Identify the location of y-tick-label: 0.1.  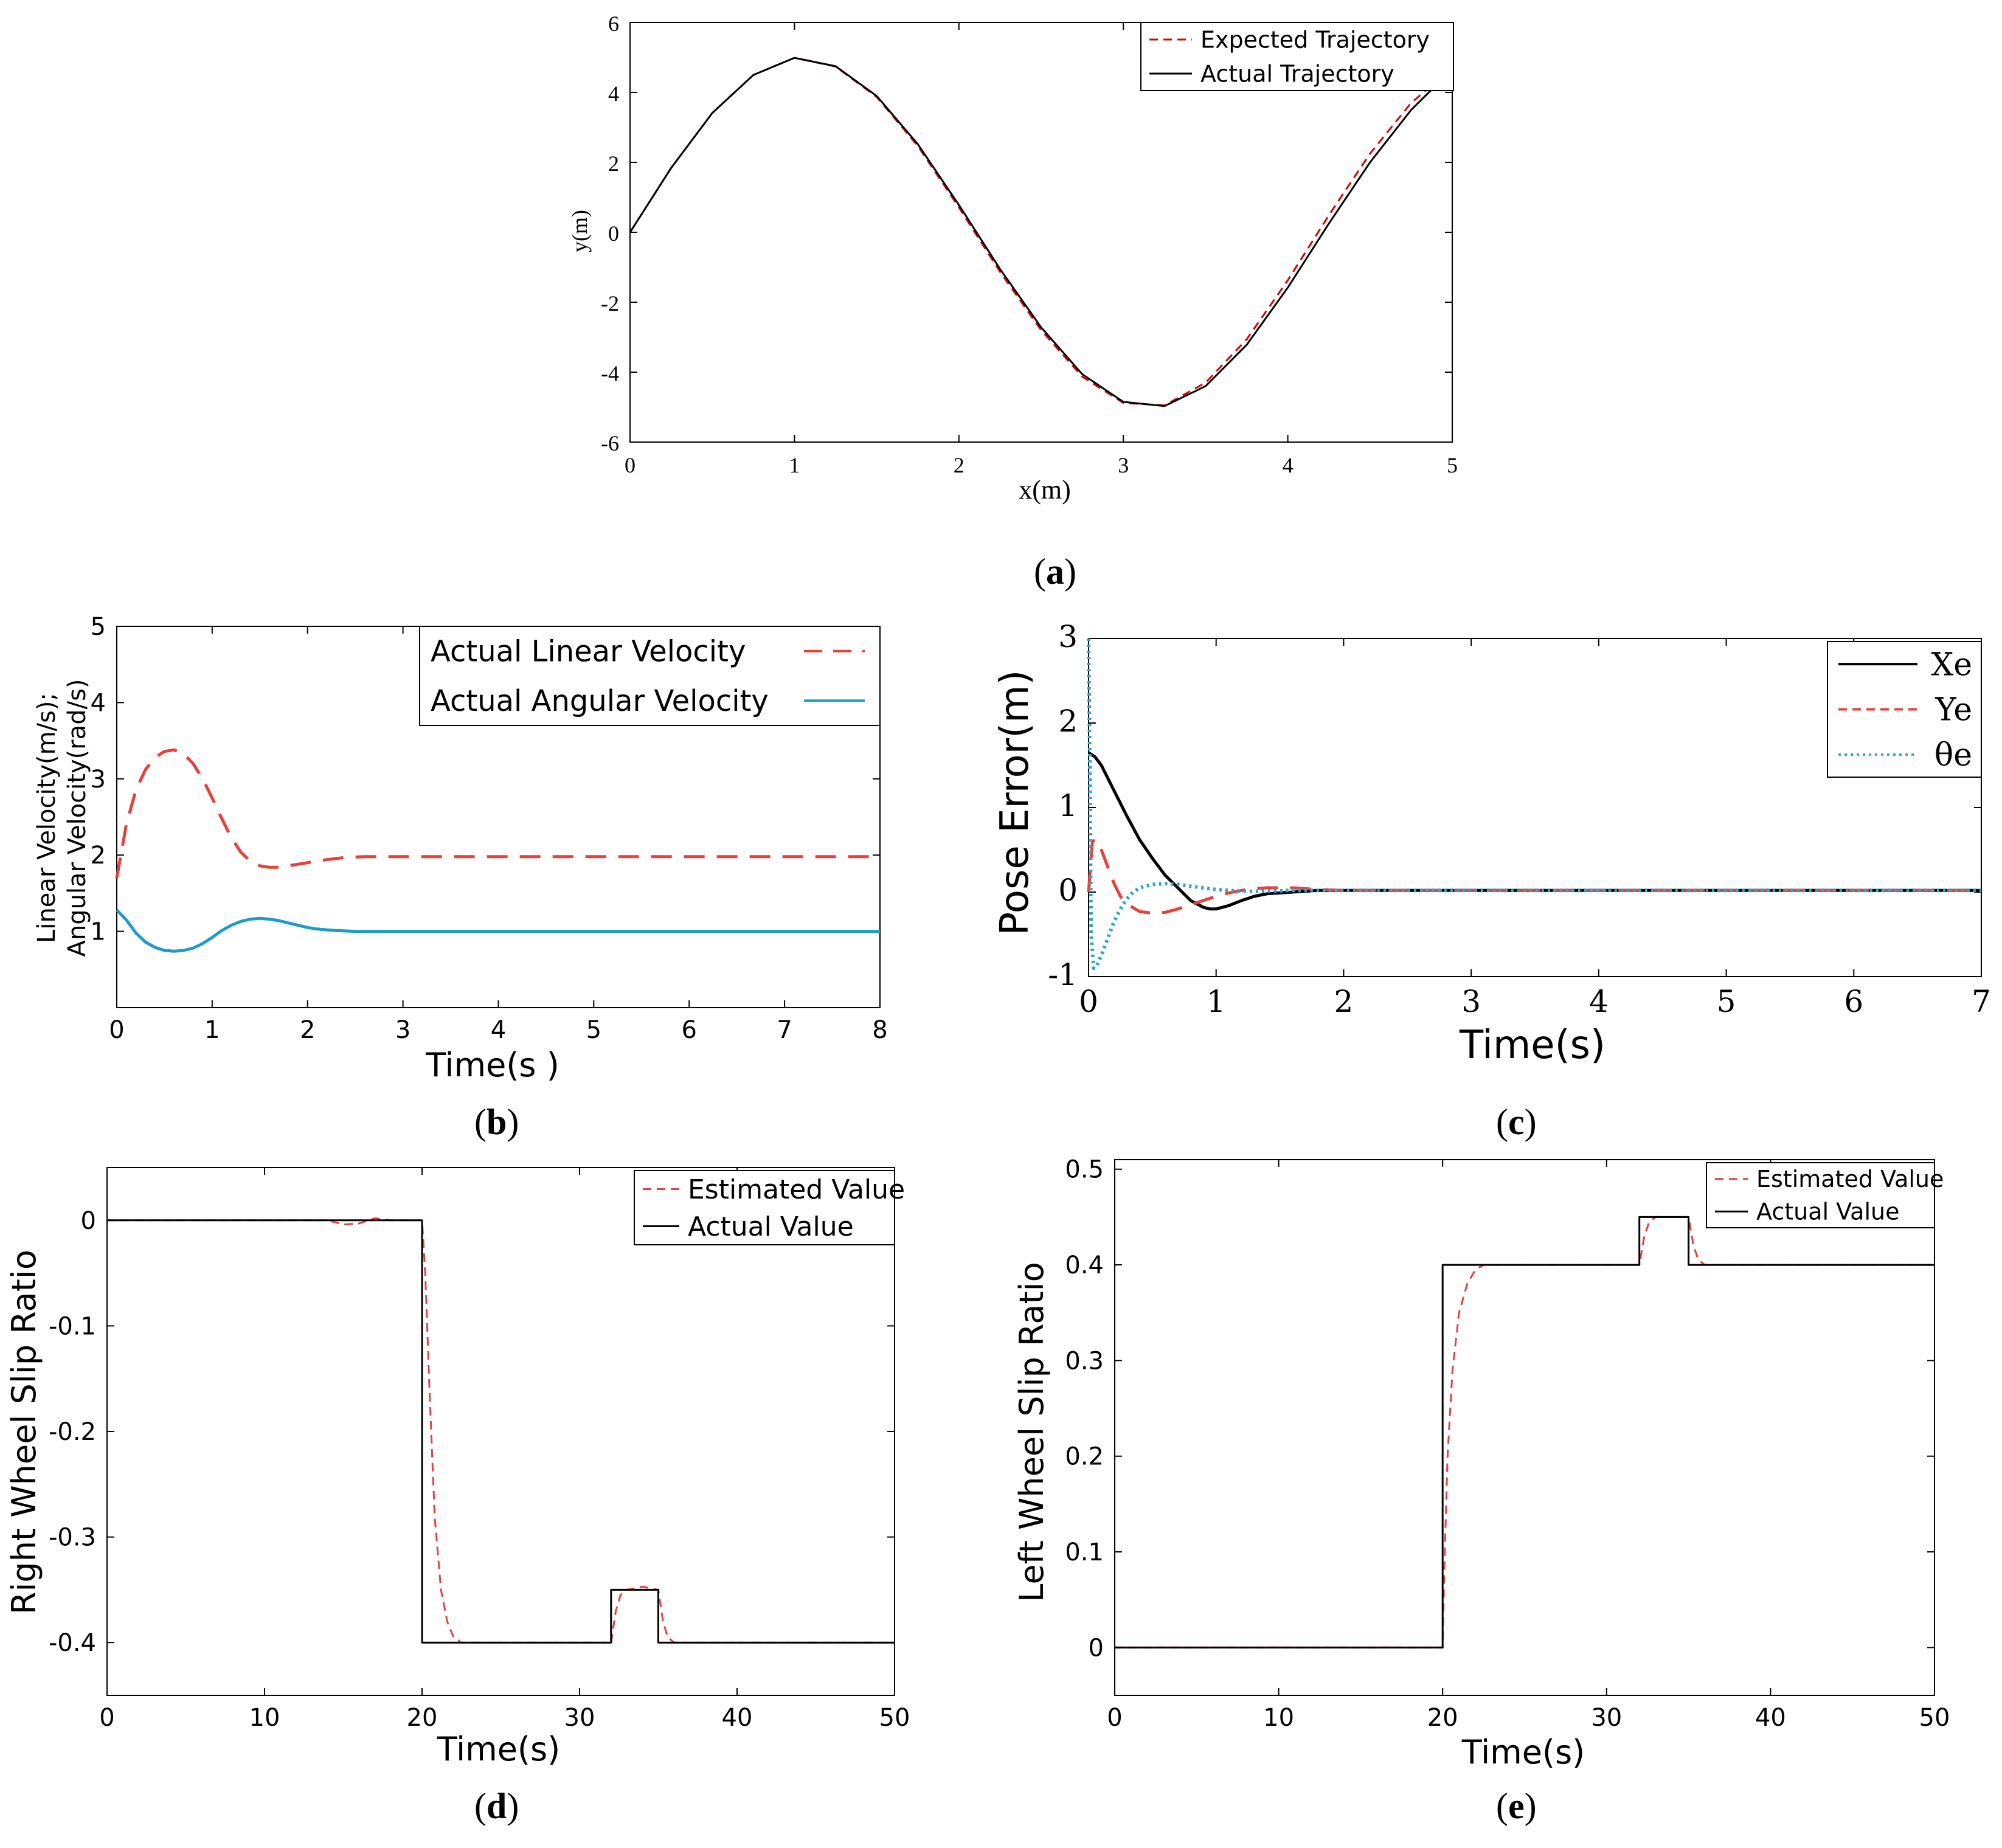
(1084, 1552).